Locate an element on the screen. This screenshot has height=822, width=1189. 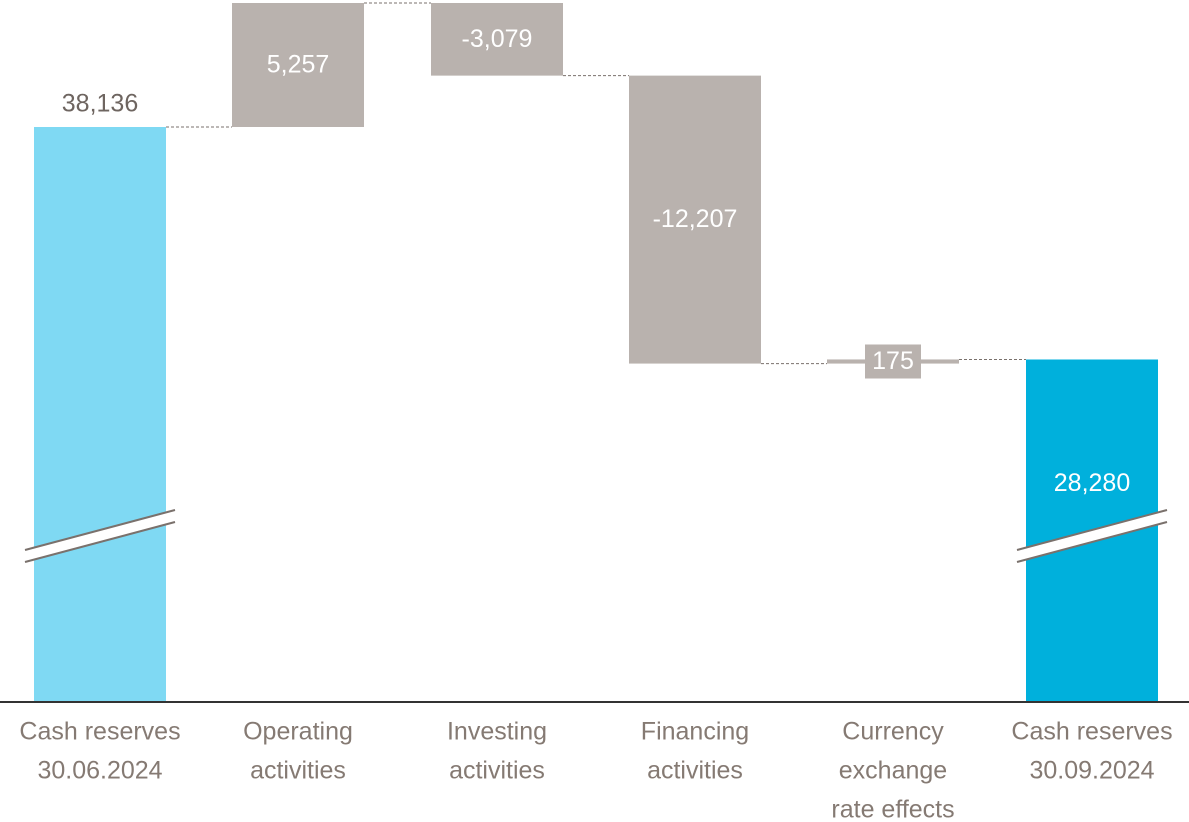
x-tick-label: Operating is located at coordinates (298, 732).